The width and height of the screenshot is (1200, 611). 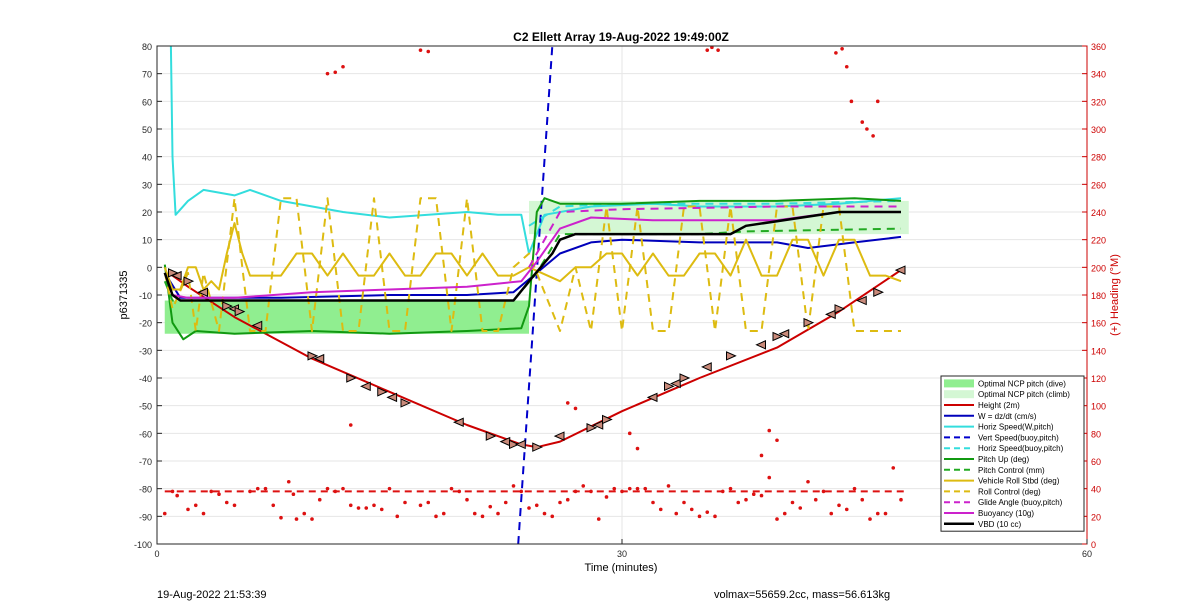 I want to click on legend-box, so click(x=1012, y=453).